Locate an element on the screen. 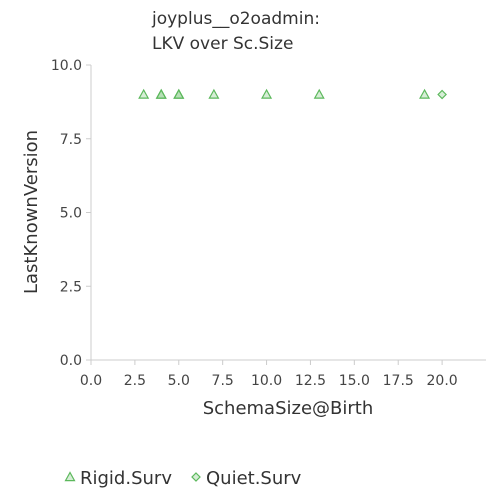  x-tick-label: 20.0 is located at coordinates (442, 381).